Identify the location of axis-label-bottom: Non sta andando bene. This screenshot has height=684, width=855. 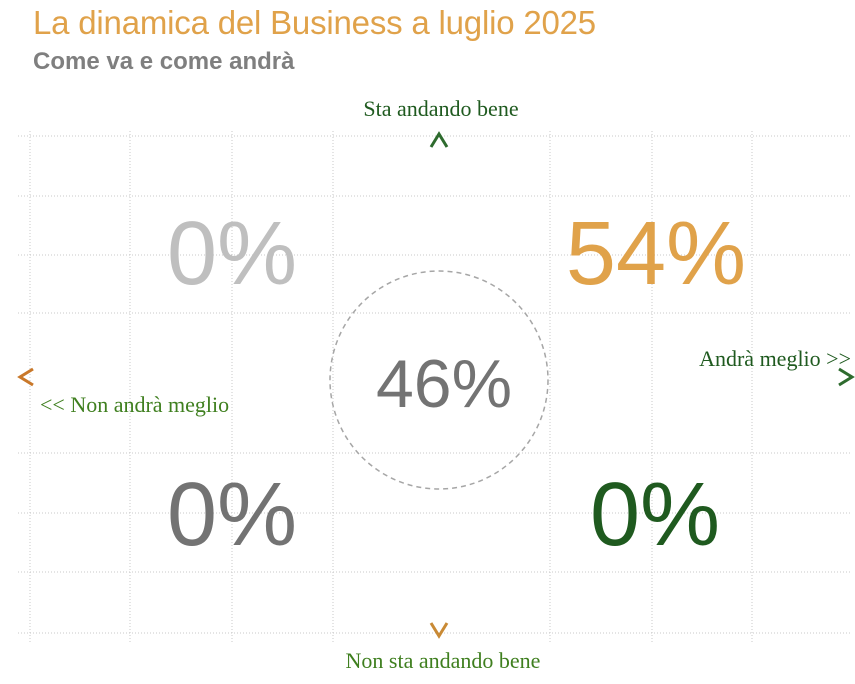
(443, 660).